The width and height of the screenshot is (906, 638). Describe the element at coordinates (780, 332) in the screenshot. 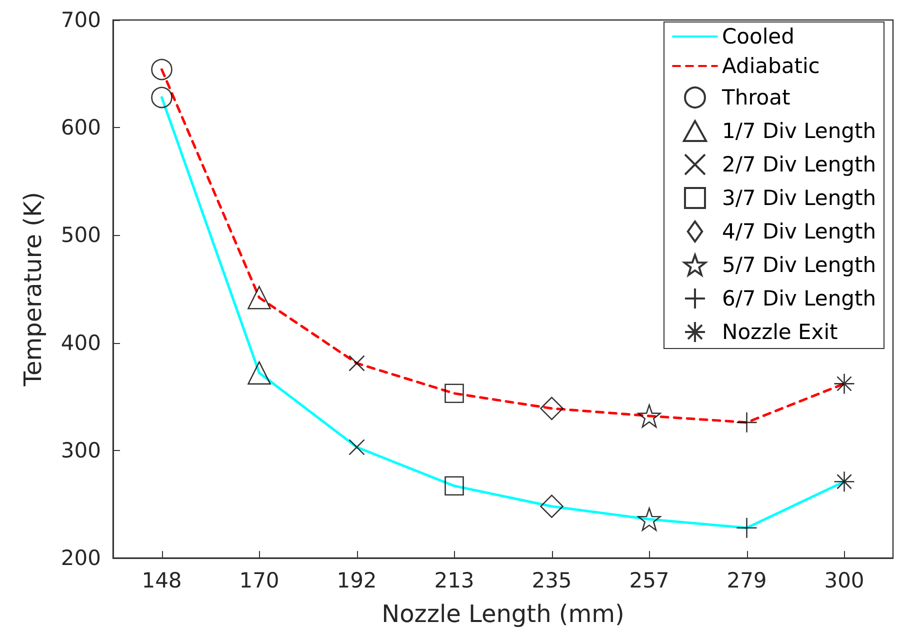

I see `legend-label: Nozzle Exit` at that location.